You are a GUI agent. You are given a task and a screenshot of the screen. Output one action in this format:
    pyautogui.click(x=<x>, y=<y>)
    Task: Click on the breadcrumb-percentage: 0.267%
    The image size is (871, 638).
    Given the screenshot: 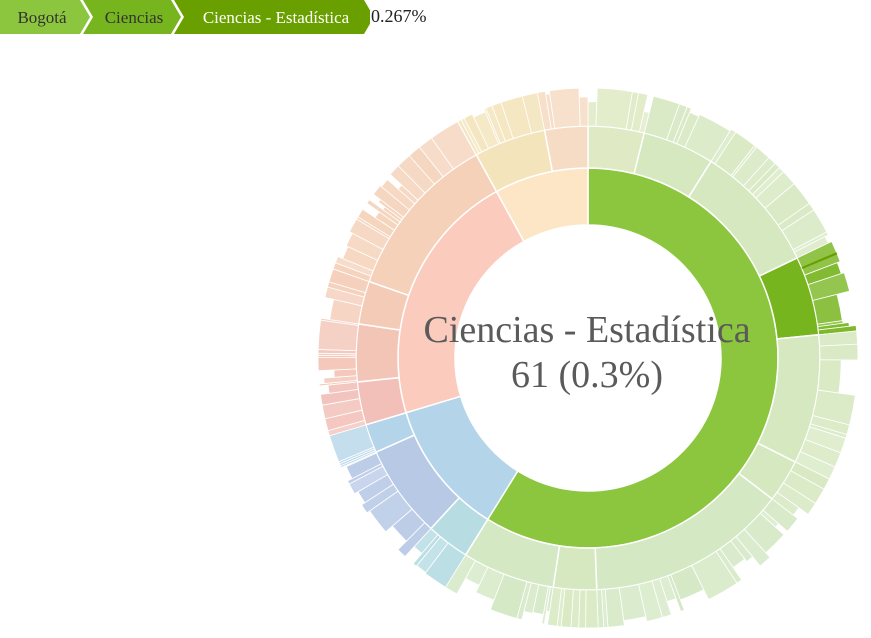 What is the action you would take?
    pyautogui.click(x=399, y=16)
    